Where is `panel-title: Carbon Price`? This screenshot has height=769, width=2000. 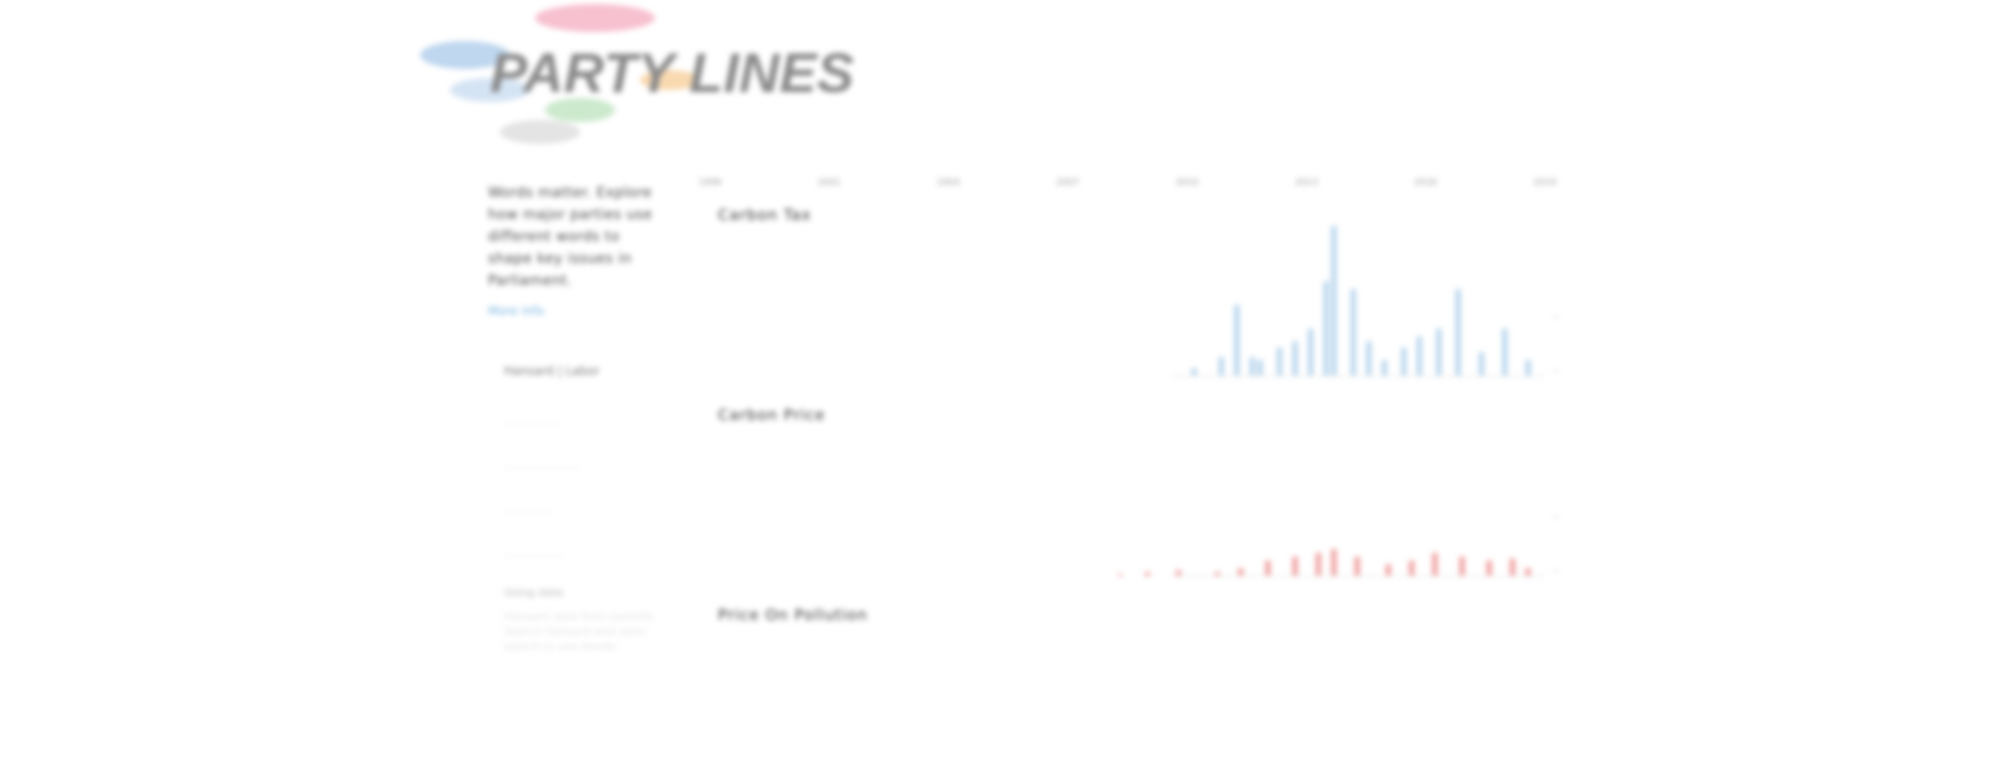
panel-title: Carbon Price is located at coordinates (772, 415).